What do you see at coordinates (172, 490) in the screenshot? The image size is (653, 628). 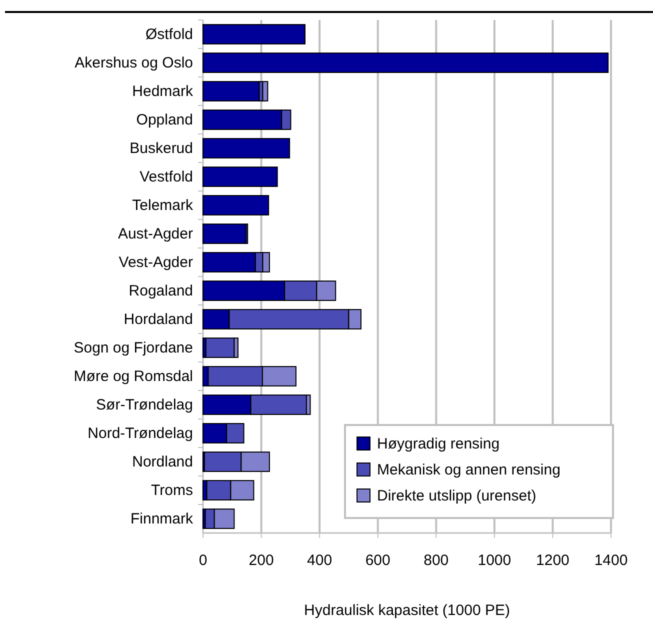 I see `y-tick-label: Troms` at bounding box center [172, 490].